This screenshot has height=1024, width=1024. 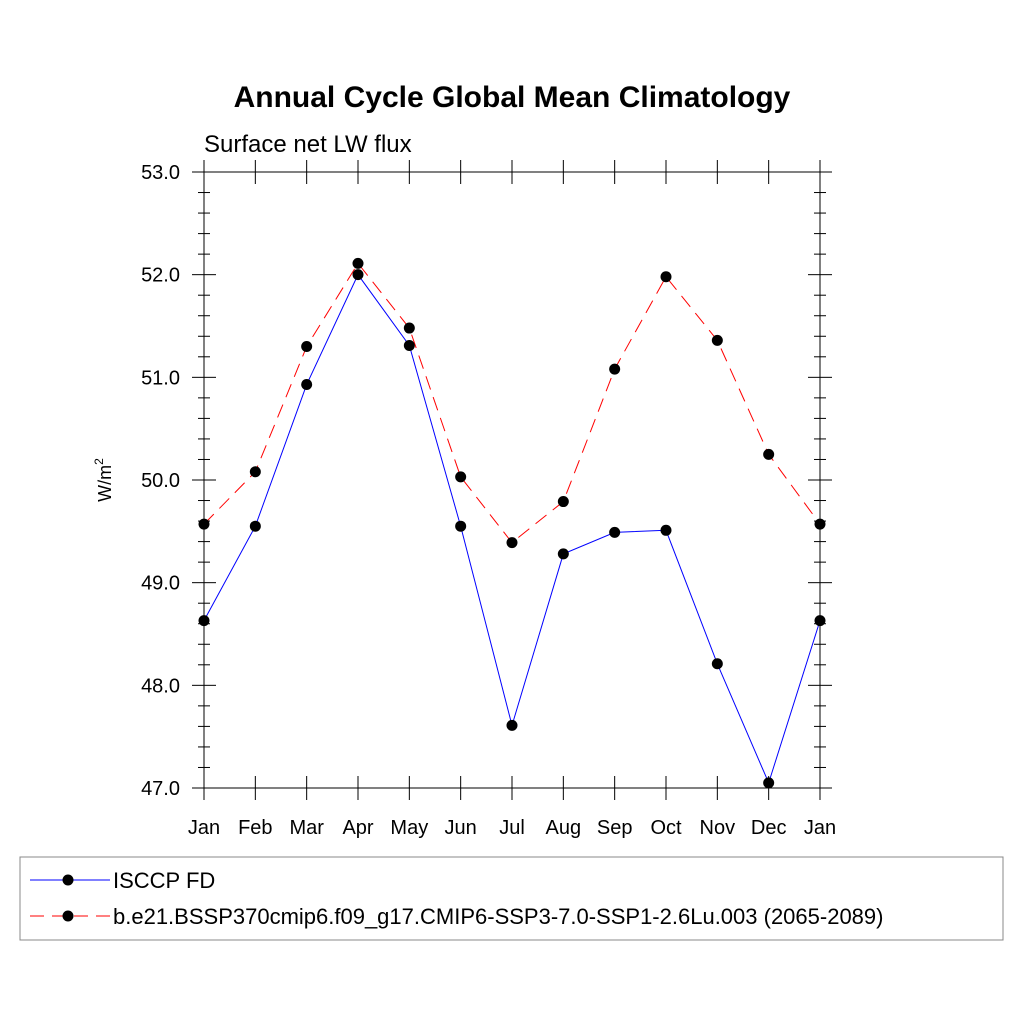 What do you see at coordinates (409, 828) in the screenshot?
I see `x-tick-label: May` at bounding box center [409, 828].